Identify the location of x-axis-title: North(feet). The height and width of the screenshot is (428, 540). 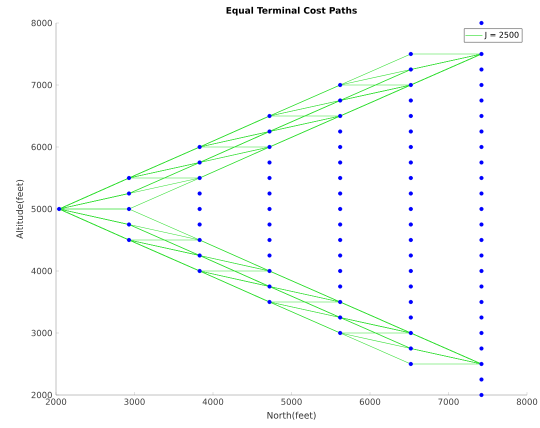
(291, 416).